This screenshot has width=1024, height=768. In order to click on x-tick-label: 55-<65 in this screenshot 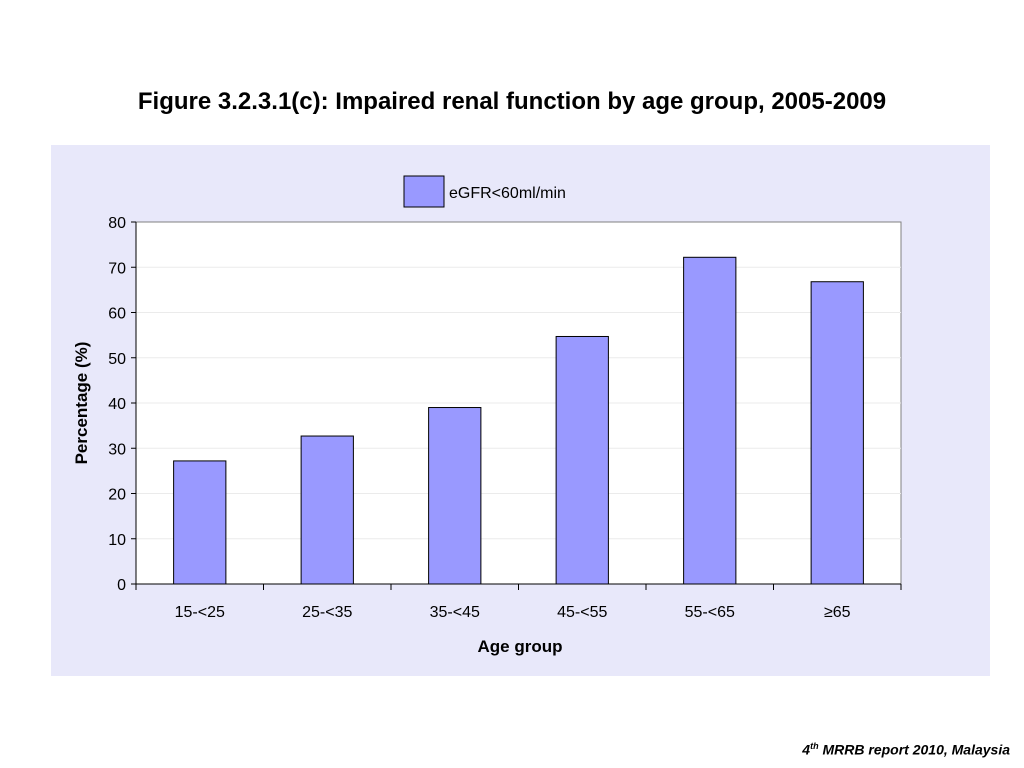, I will do `click(710, 612)`.